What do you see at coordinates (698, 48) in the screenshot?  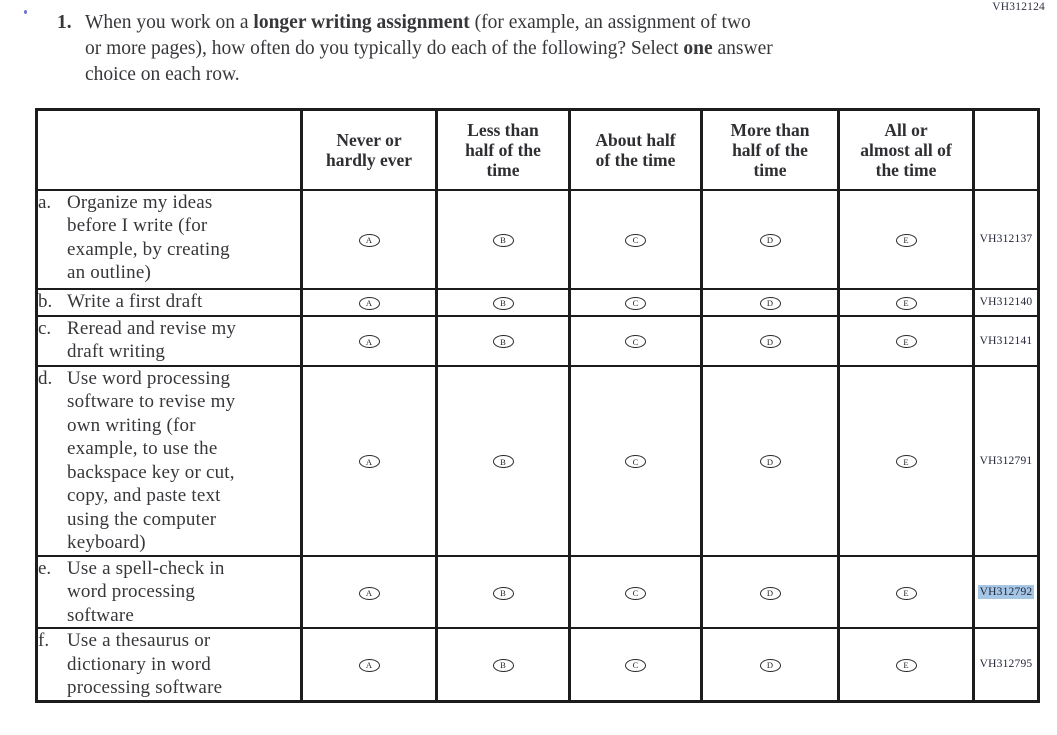 I see `question-text-bold: one` at bounding box center [698, 48].